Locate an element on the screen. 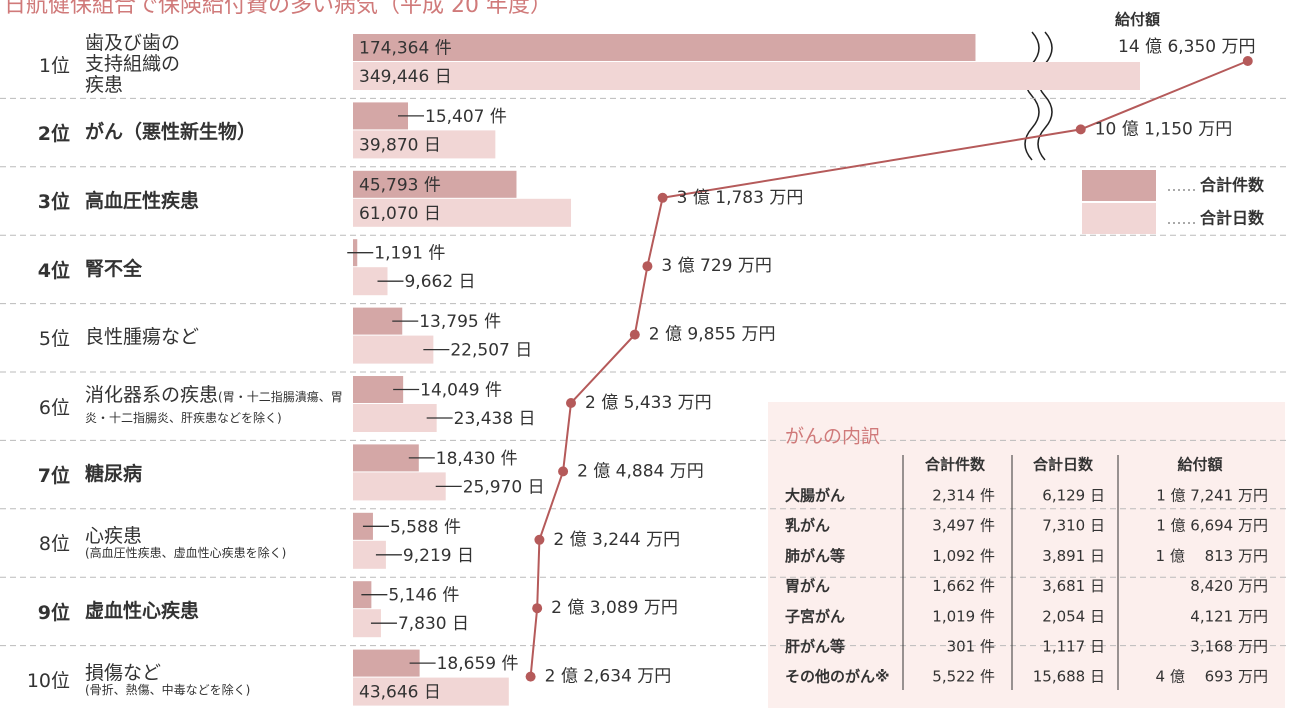  line-value-label: 3 億 729 万円 is located at coordinates (716, 266).